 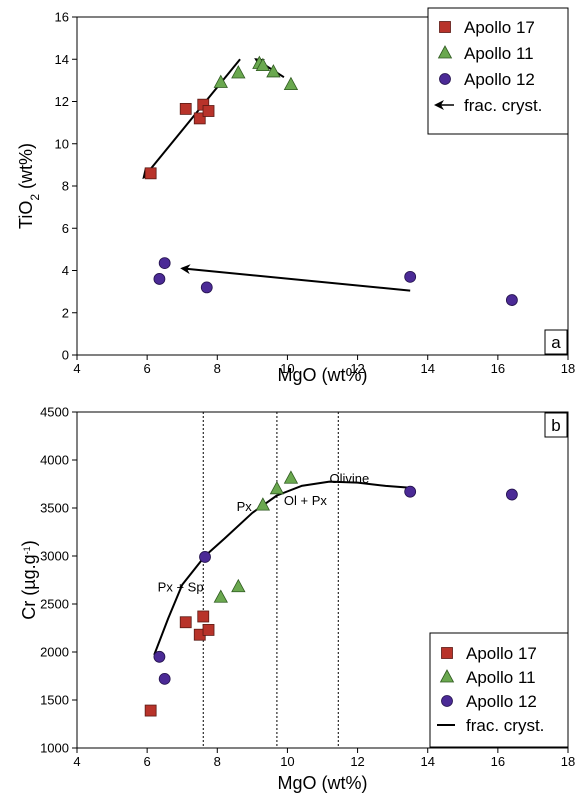 I want to click on y-tick-label: 1000, so click(x=54, y=748).